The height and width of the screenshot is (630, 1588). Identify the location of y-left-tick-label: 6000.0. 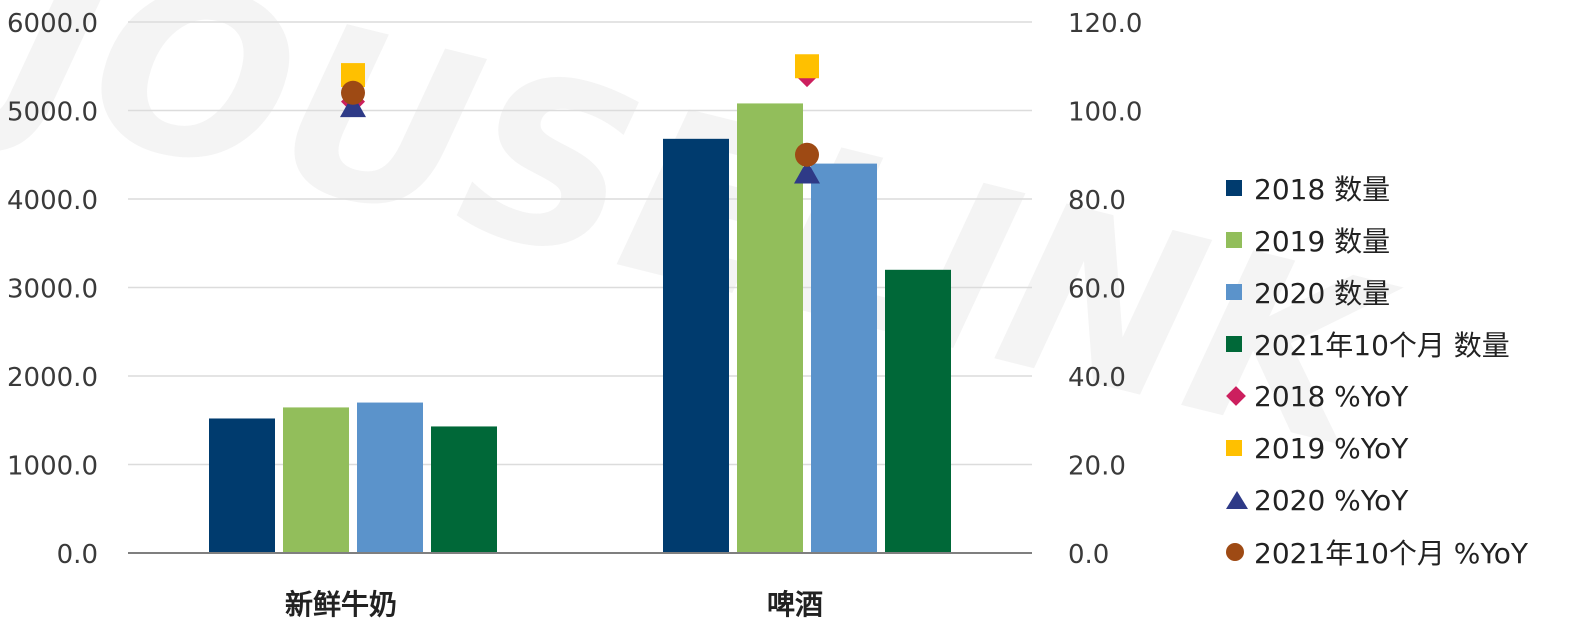
(52, 24).